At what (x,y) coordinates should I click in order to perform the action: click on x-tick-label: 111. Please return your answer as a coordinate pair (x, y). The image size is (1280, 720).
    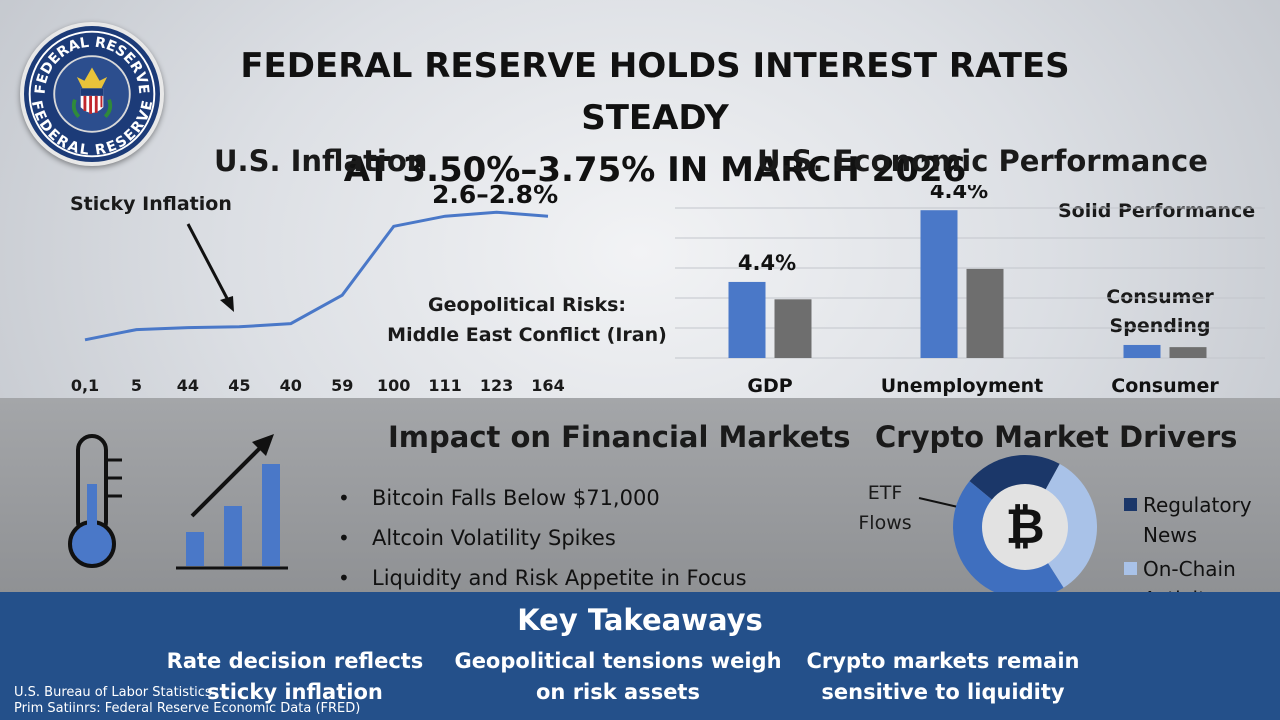
    Looking at the image, I should click on (444, 385).